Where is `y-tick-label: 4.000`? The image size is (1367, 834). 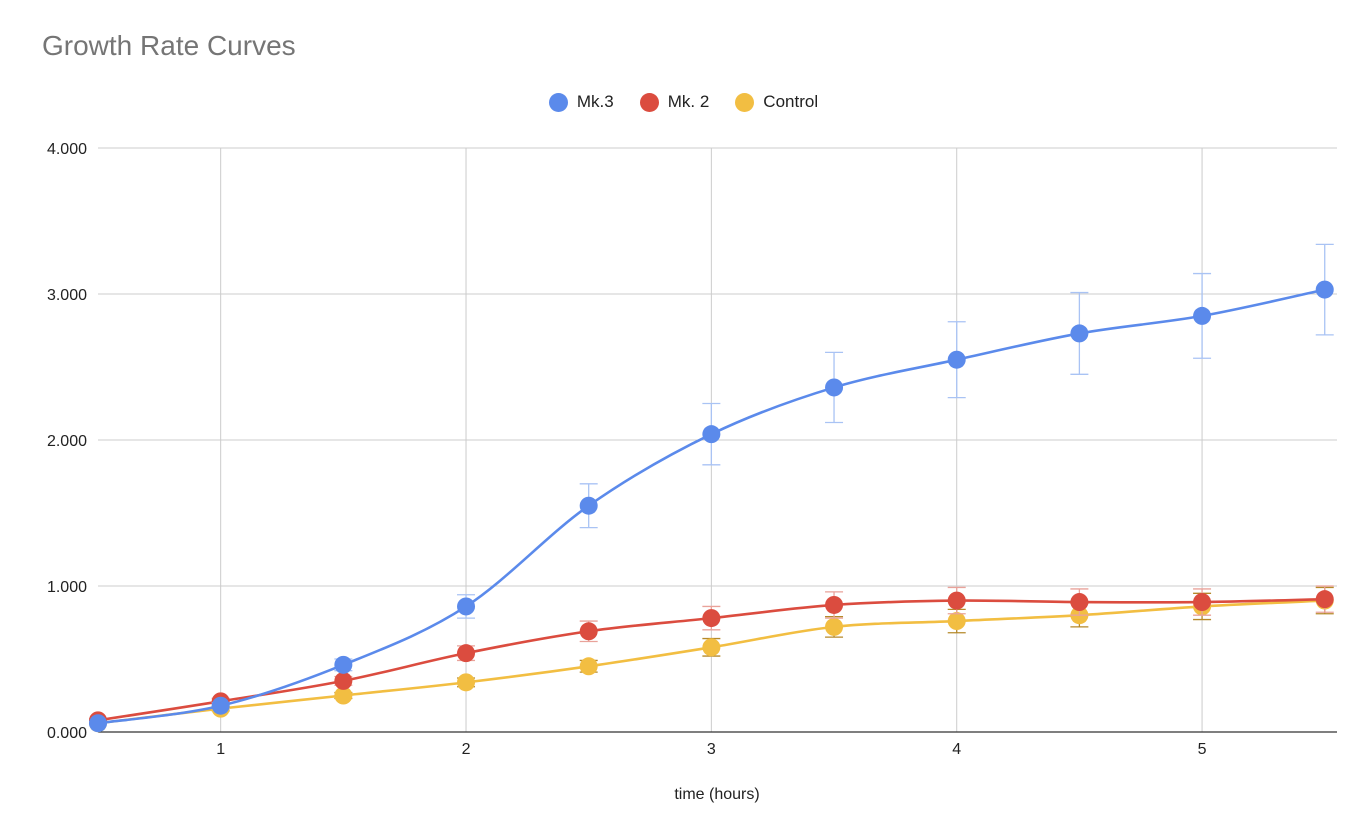 y-tick-label: 4.000 is located at coordinates (67, 149).